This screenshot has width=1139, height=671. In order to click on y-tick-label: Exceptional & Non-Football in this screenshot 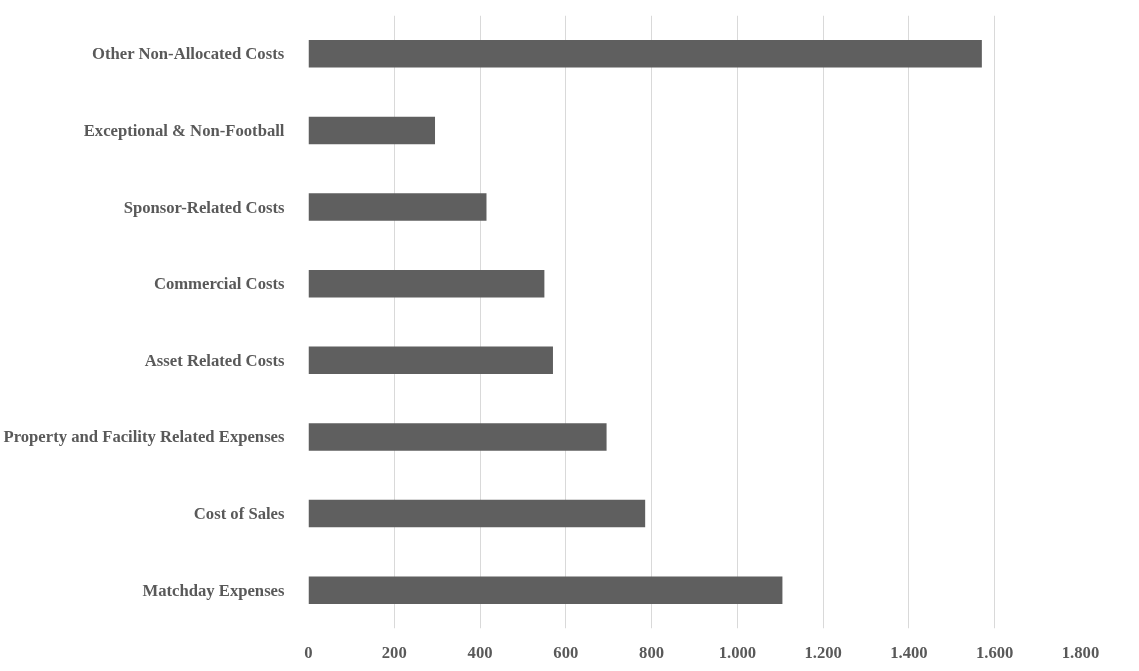, I will do `click(184, 130)`.